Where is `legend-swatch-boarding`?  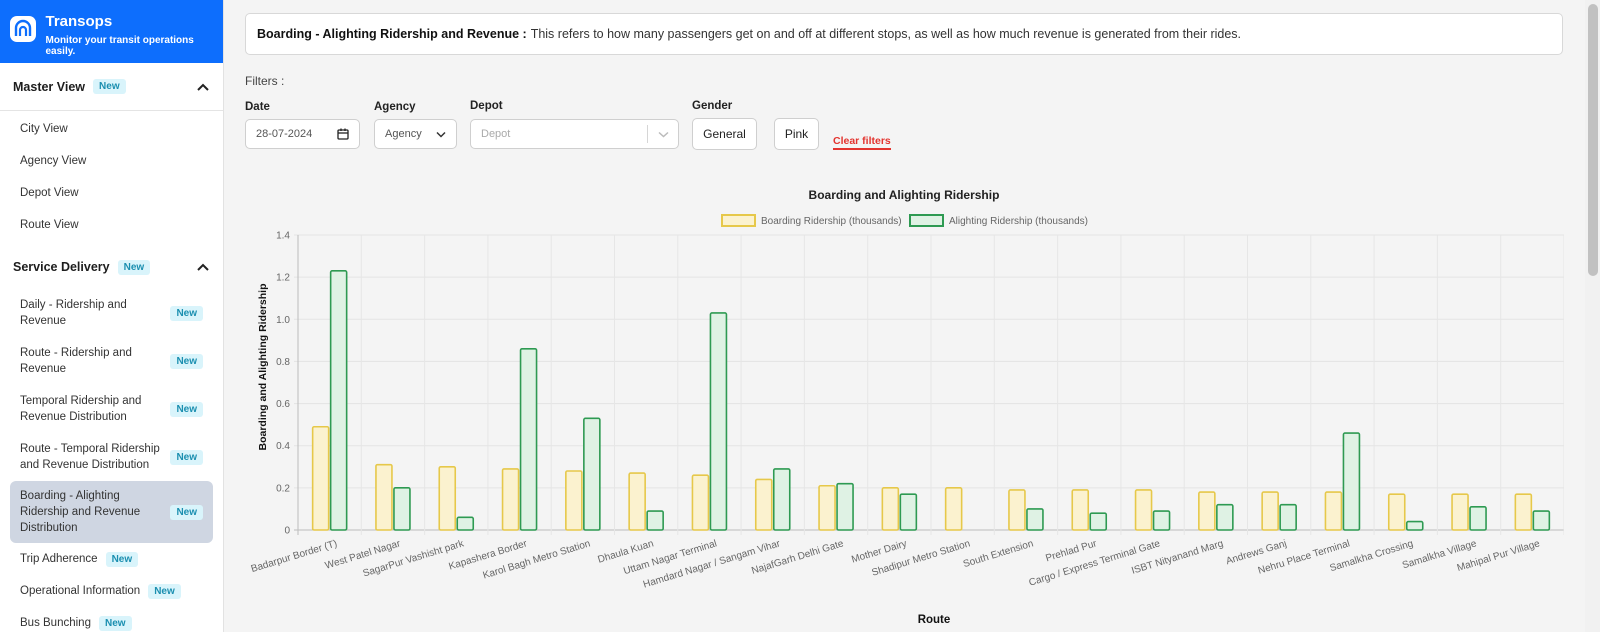
legend-swatch-boarding is located at coordinates (738, 220).